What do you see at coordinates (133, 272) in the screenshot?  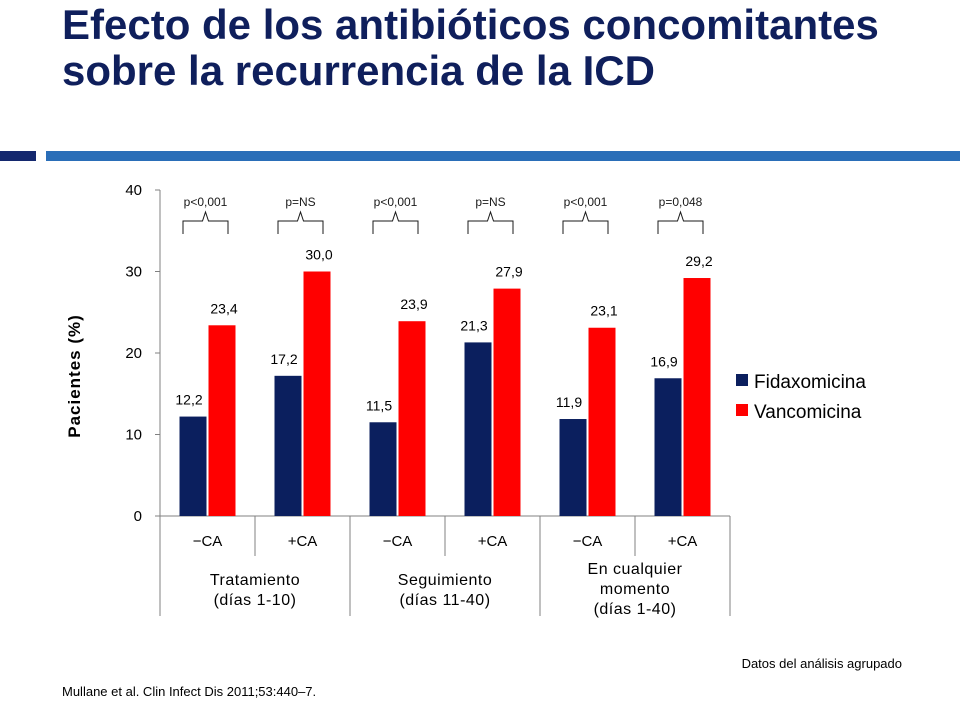 I see `y-tick-label: 30` at bounding box center [133, 272].